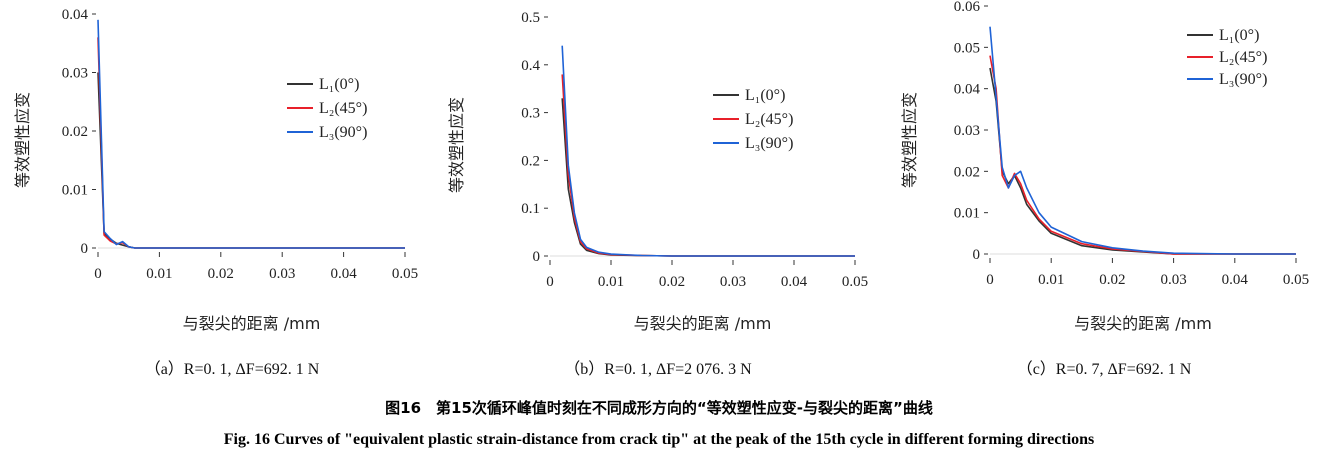  Describe the element at coordinates (530, 66) in the screenshot. I see `y-tick-label: 0.4` at that location.